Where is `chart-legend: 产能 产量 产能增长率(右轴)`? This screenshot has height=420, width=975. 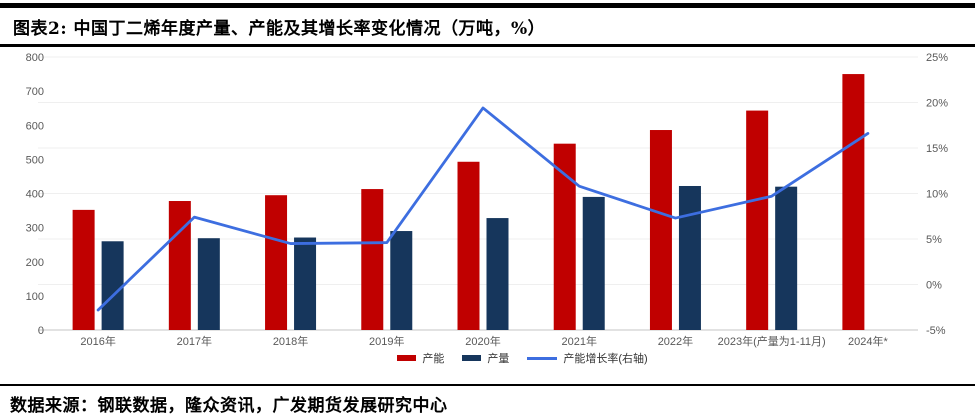
chart-legend: 产能 产量 产能增长率(右轴) is located at coordinates (505, 358).